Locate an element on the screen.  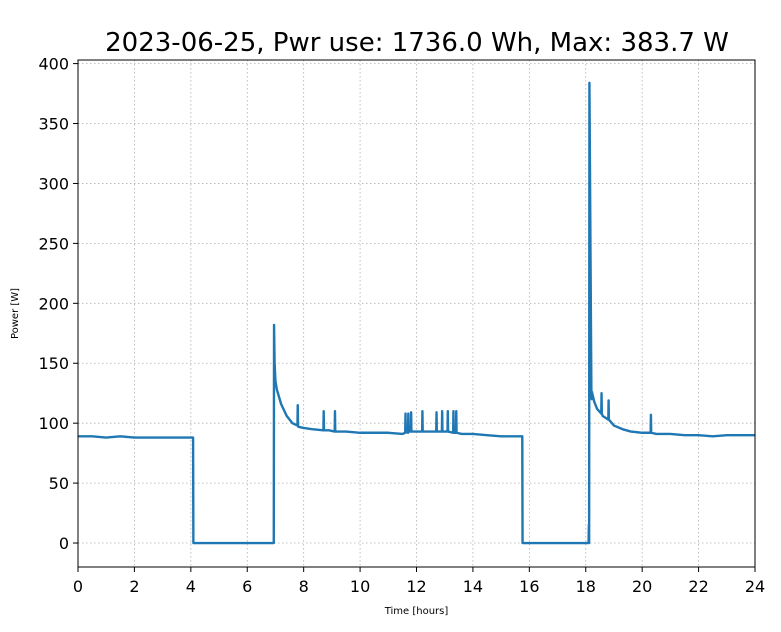
x-tick-label: 4 is located at coordinates (191, 586).